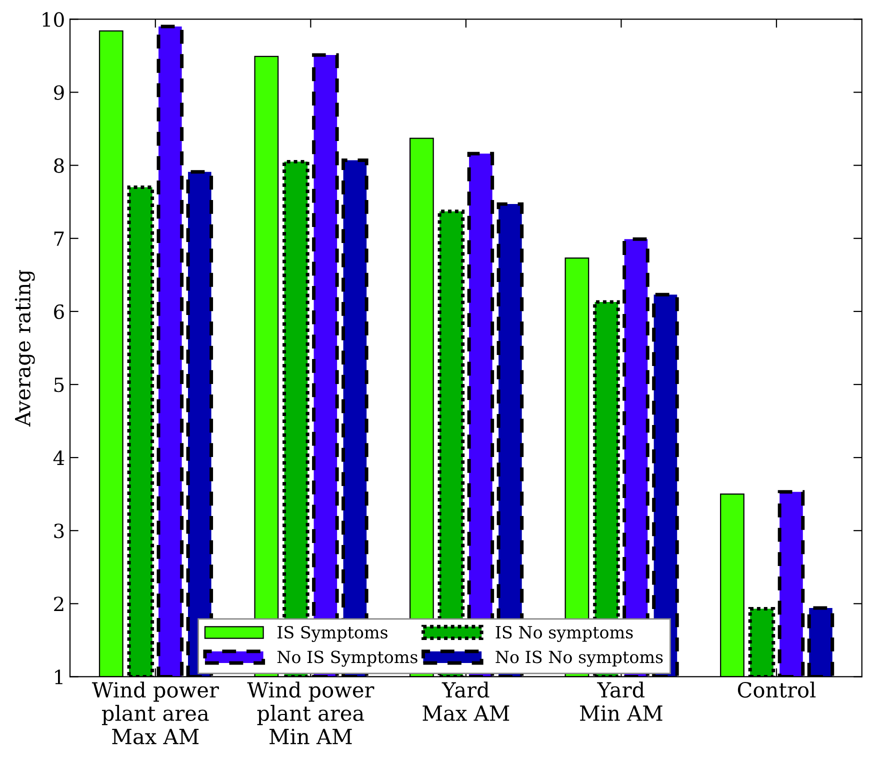  What do you see at coordinates (777, 690) in the screenshot?
I see `x-tick-label: Control` at bounding box center [777, 690].